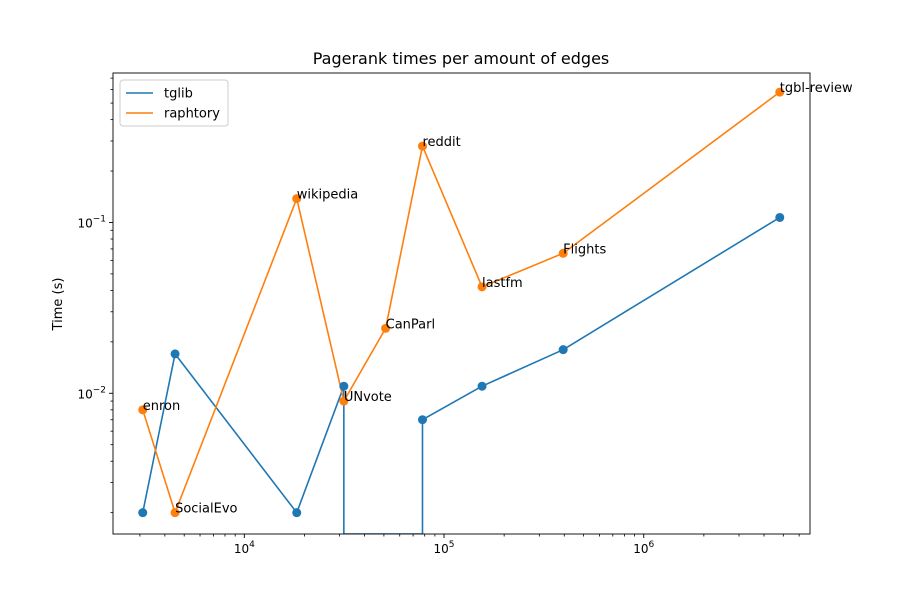 This screenshot has height=600, width=900. I want to click on x-tick-label-exponent: 5, so click(452, 545).